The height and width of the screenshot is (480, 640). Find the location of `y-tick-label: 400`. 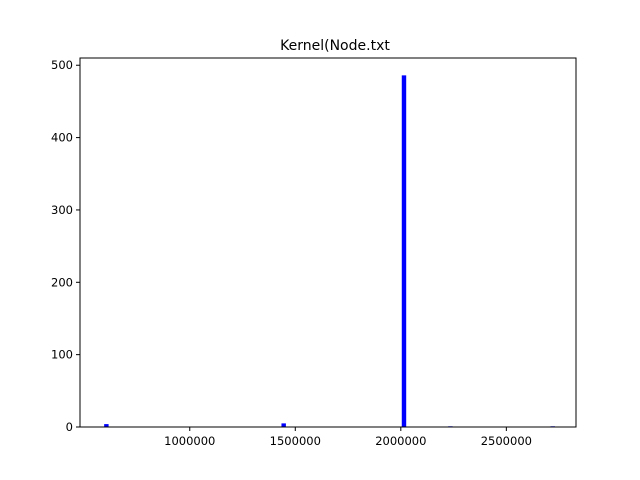

y-tick-label: 400 is located at coordinates (62, 138).